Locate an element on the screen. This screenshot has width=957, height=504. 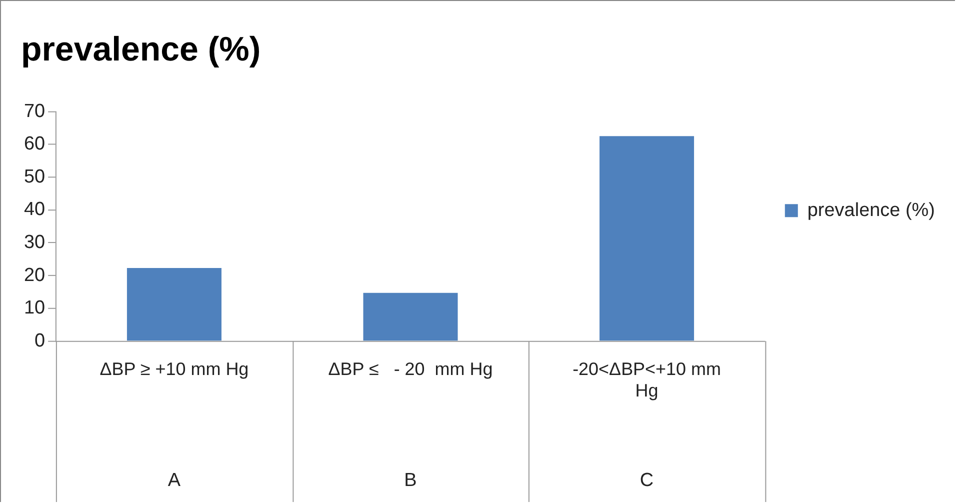
y-tick-label: 10 is located at coordinates (35, 308).